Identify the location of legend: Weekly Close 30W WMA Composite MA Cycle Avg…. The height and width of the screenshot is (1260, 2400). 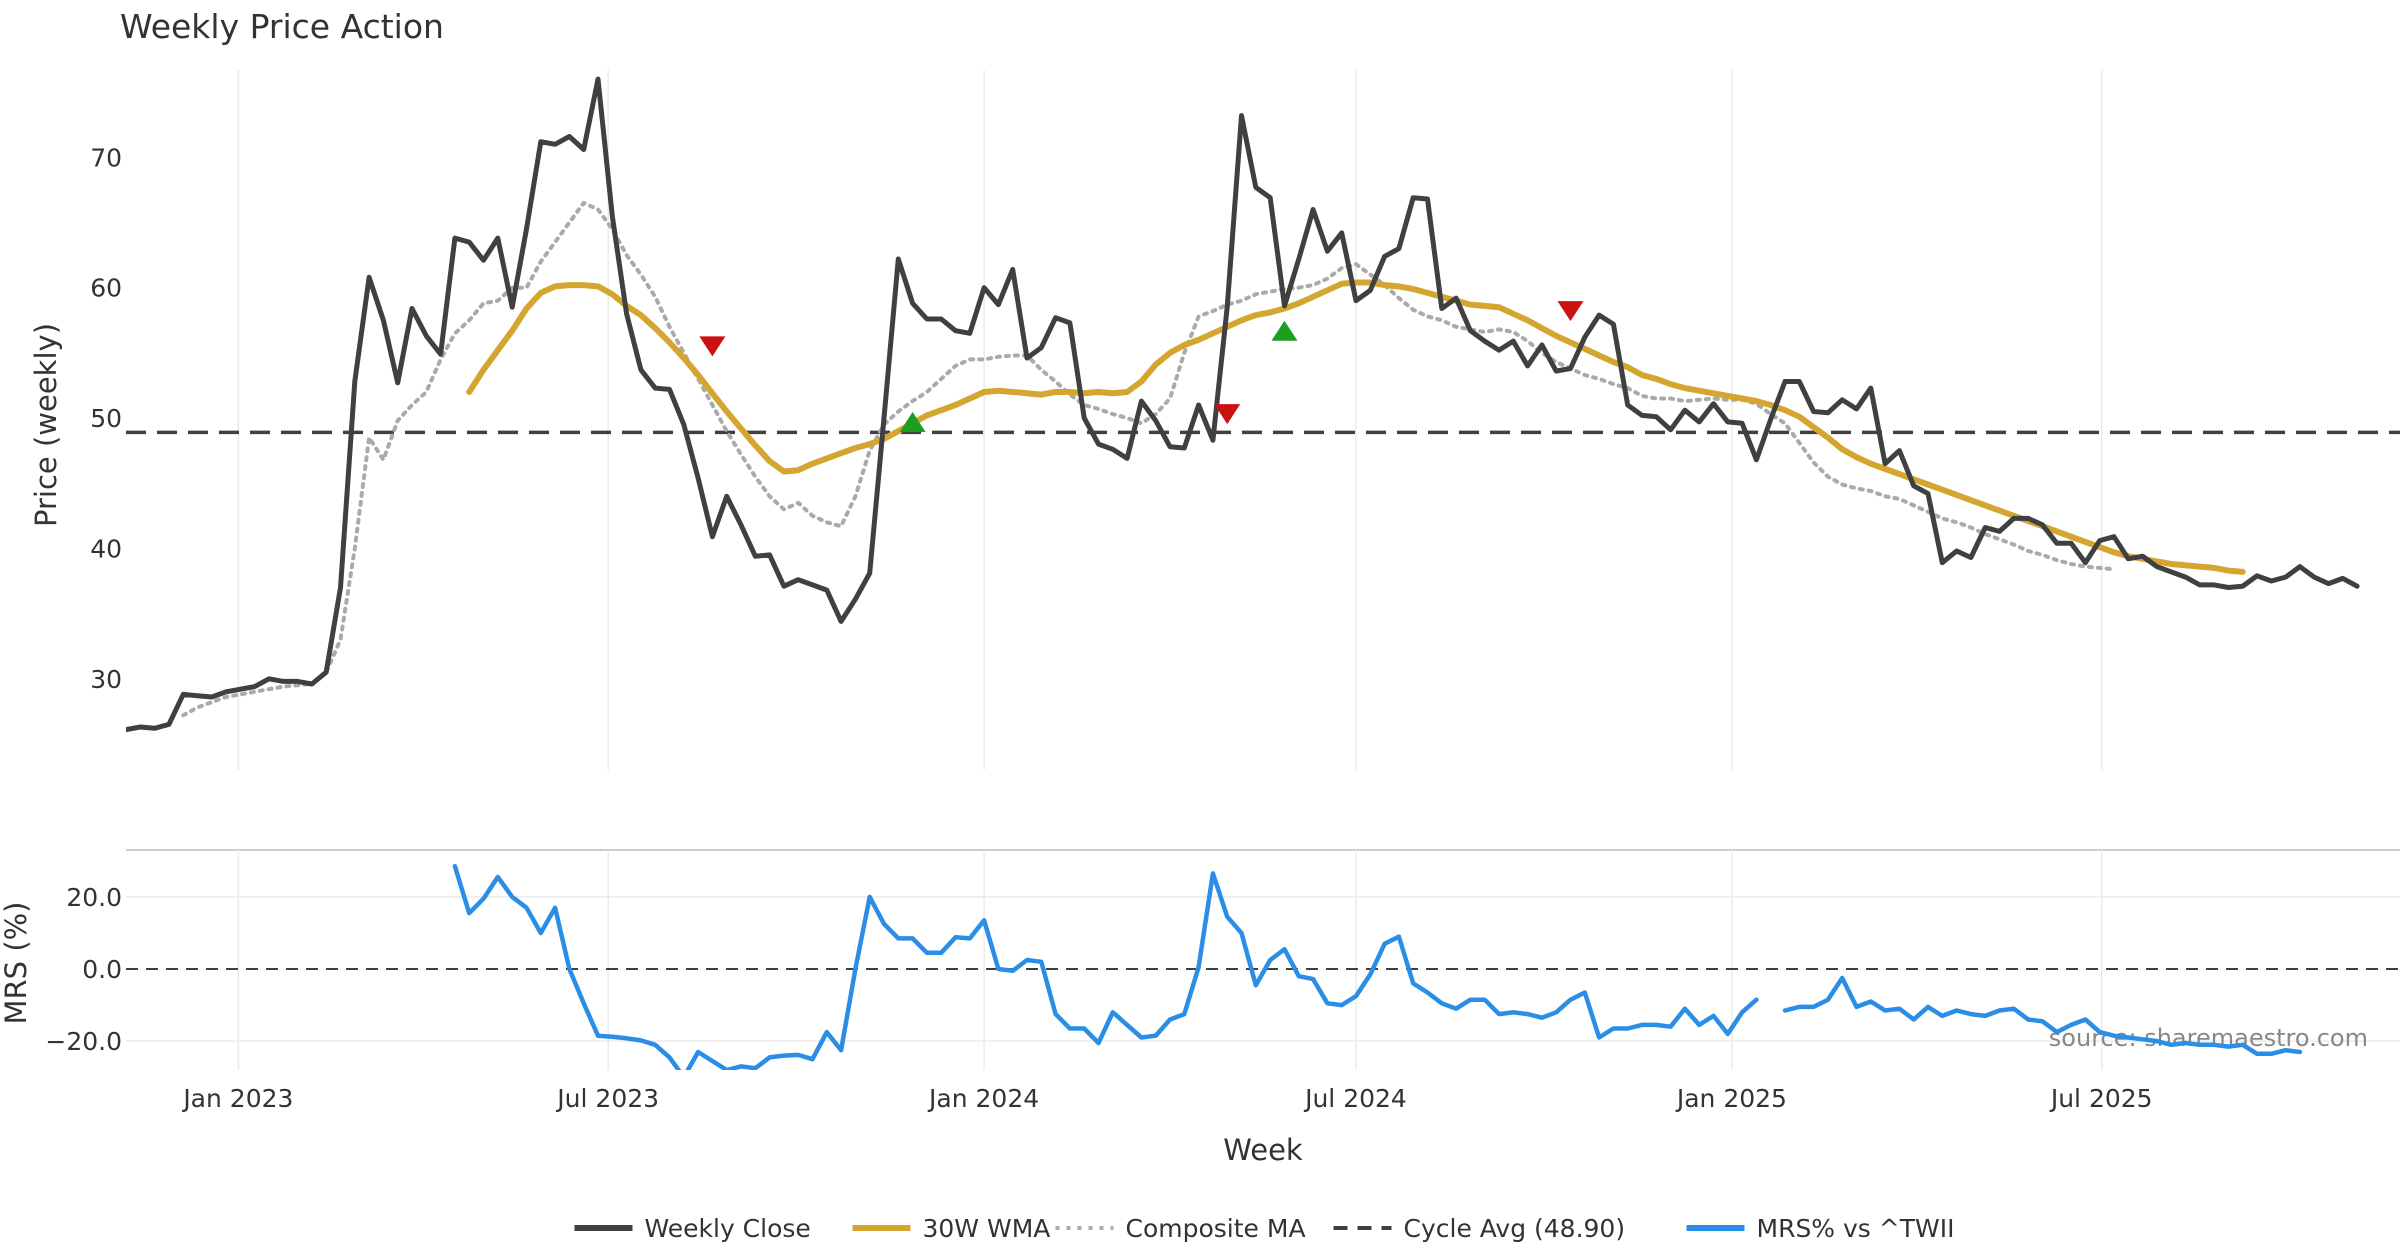
(1264, 1228).